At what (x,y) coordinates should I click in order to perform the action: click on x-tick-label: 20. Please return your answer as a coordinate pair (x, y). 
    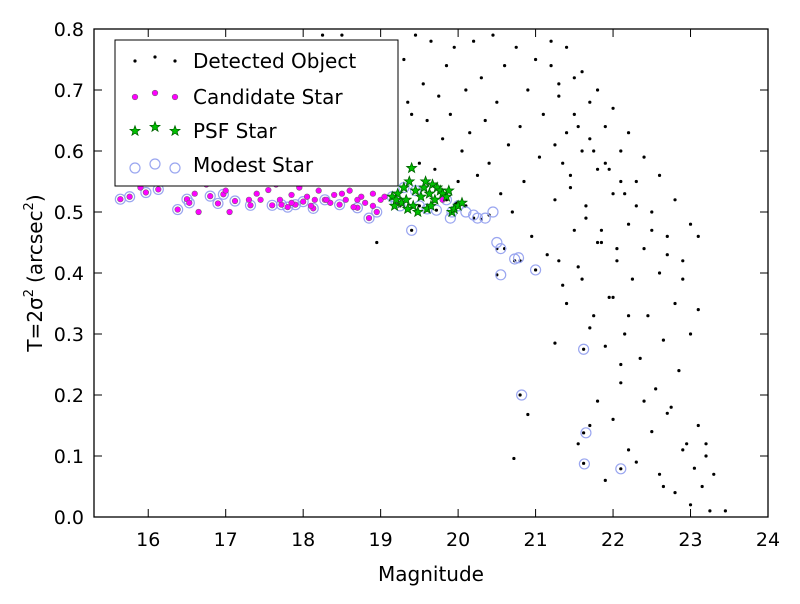
    Looking at the image, I should click on (458, 540).